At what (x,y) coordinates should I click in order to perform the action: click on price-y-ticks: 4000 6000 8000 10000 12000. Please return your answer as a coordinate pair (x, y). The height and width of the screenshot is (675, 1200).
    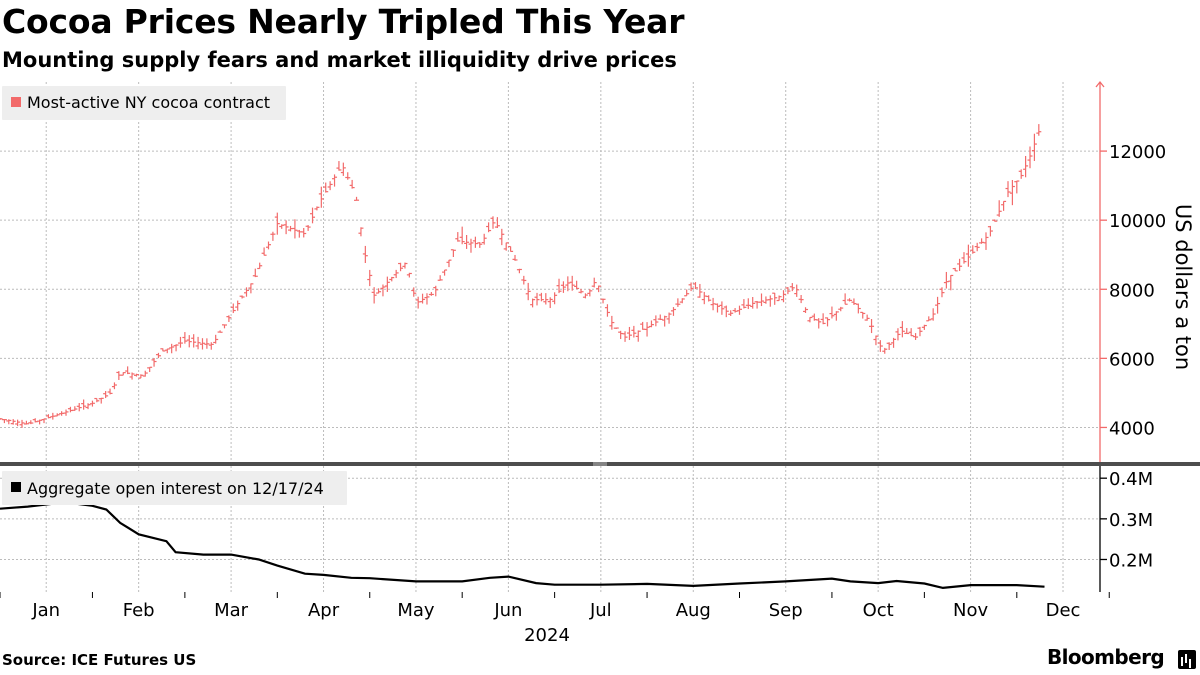
    Looking at the image, I should click on (1130, 259).